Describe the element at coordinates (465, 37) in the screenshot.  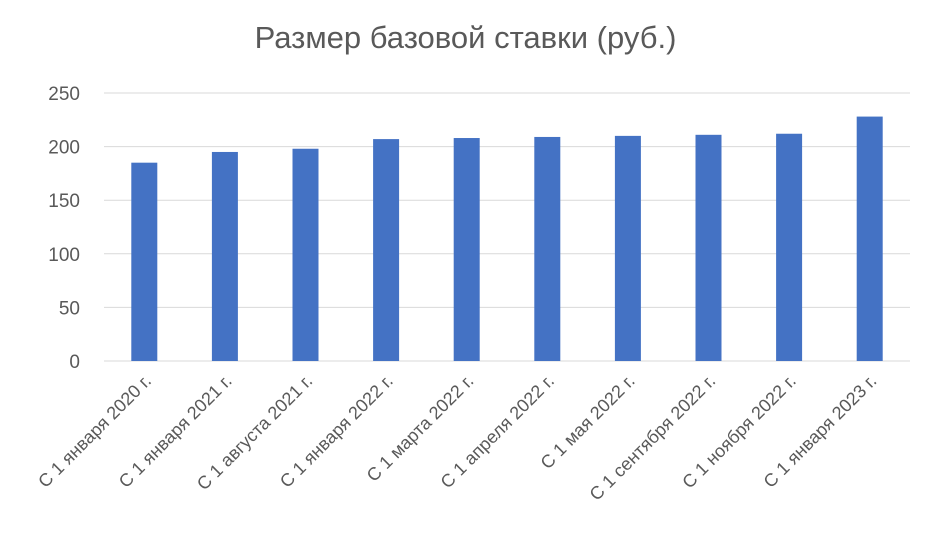
I see `chart-title: Размер базовой ставки (руб.)` at that location.